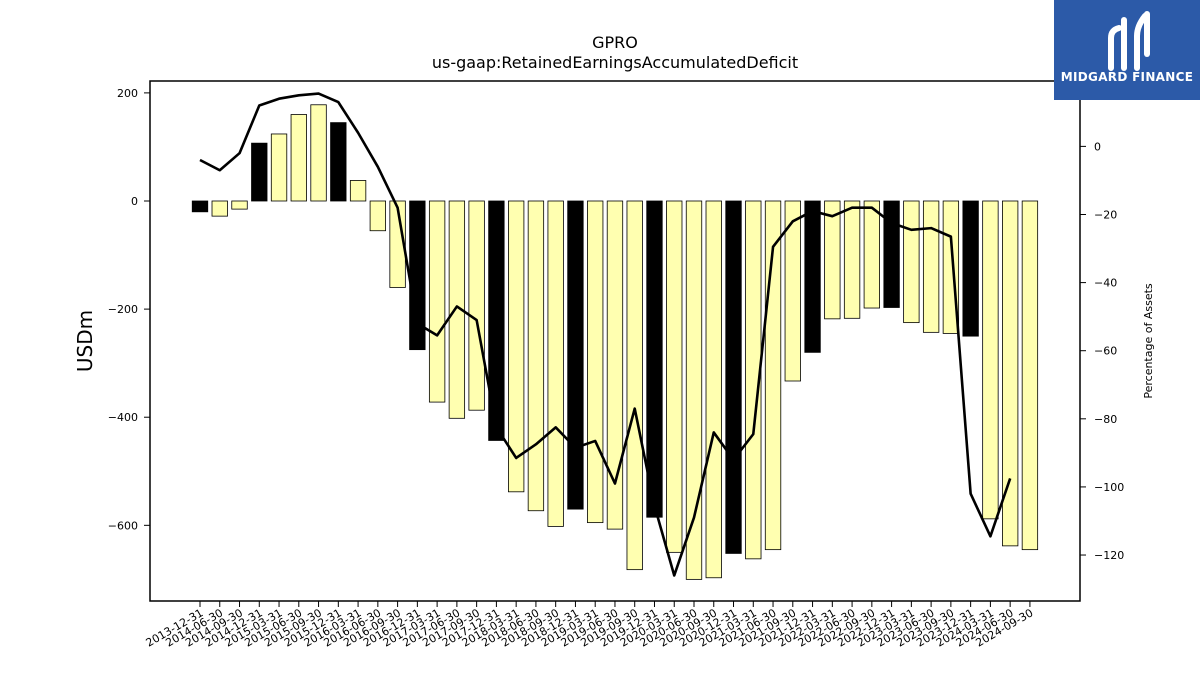 This screenshot has height=675, width=1200. What do you see at coordinates (1105, 419) in the screenshot?
I see `y2-tick-label: −80` at bounding box center [1105, 419].